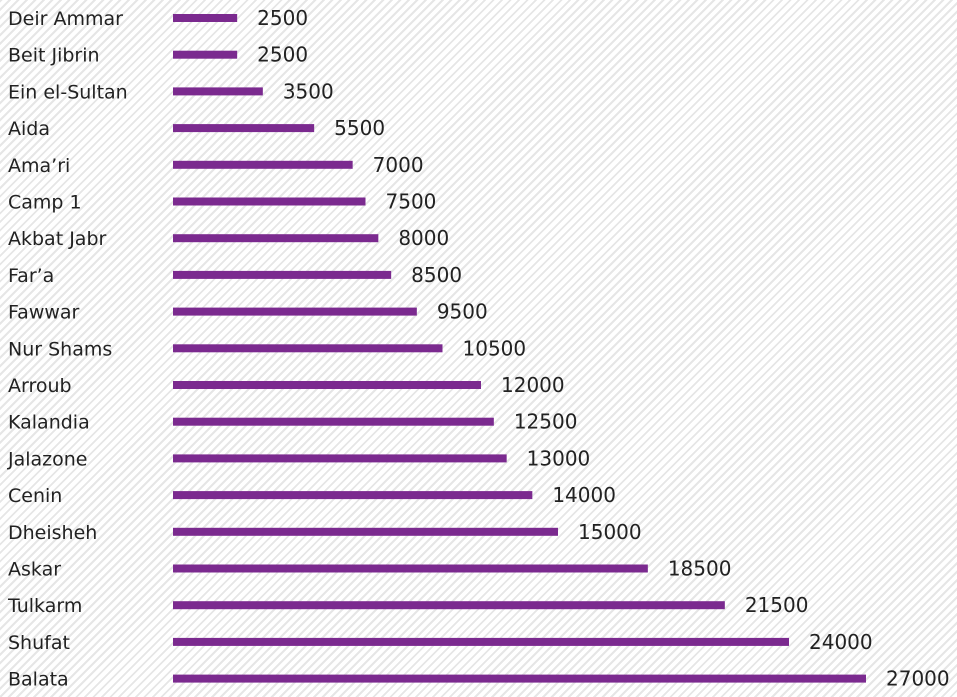 The height and width of the screenshot is (697, 957). I want to click on category-label: Cenin, so click(35, 496).